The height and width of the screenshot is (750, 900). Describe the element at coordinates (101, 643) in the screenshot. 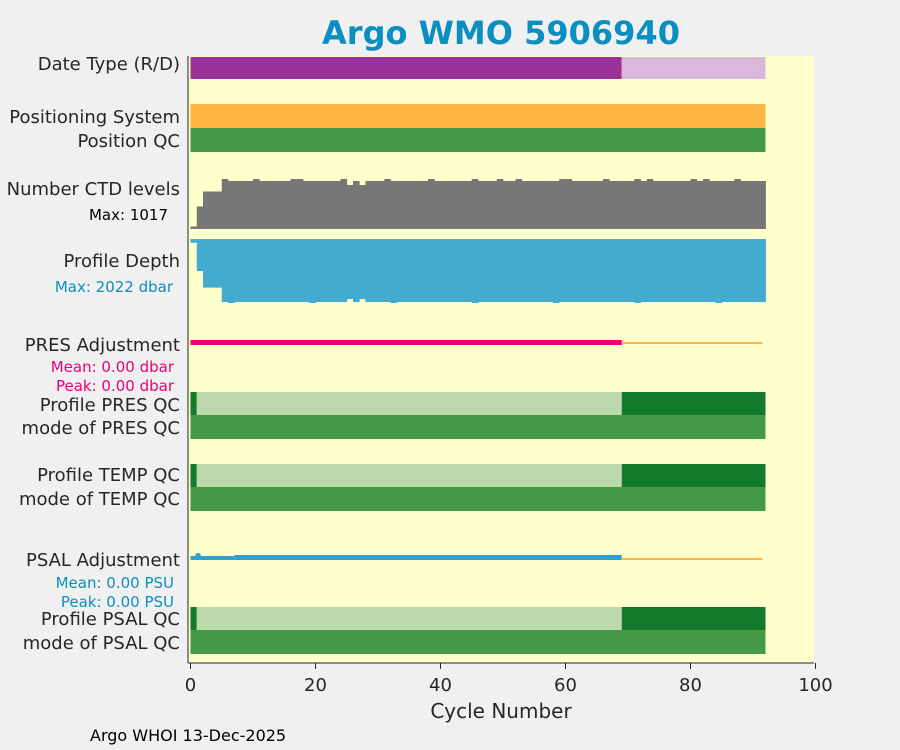

I see `row-label: mode of PSAL QC` at that location.